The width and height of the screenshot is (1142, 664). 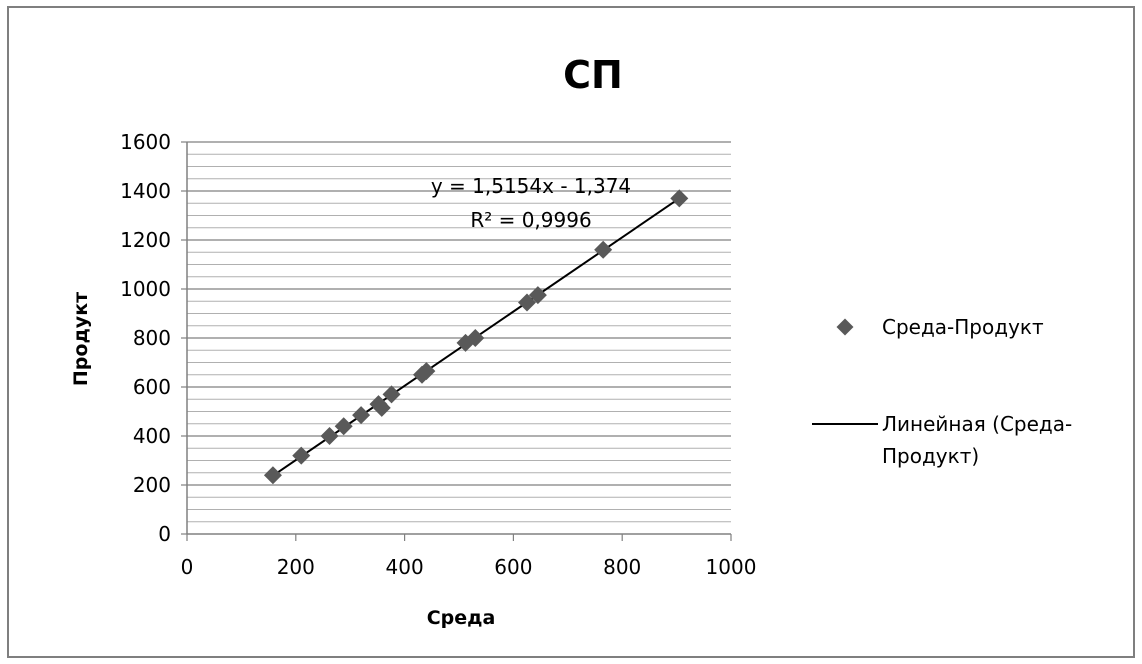 What do you see at coordinates (942, 391) in the screenshot?
I see `legend: Среда-Продукт Линейная (Среда- Продукт)` at bounding box center [942, 391].